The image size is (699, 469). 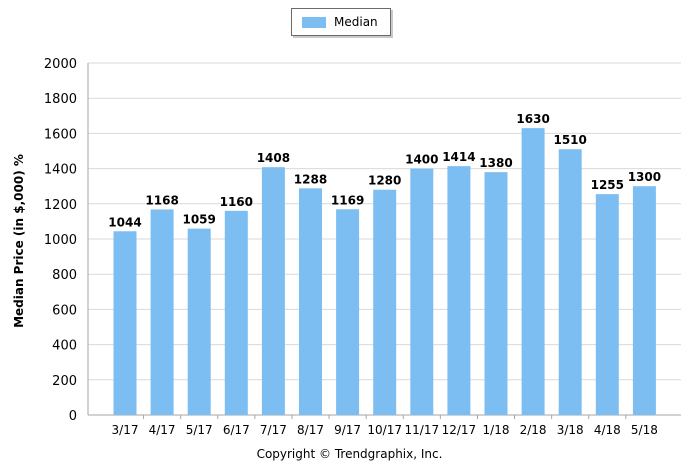 What do you see at coordinates (60, 205) in the screenshot?
I see `y-tick-label: 1200` at bounding box center [60, 205].